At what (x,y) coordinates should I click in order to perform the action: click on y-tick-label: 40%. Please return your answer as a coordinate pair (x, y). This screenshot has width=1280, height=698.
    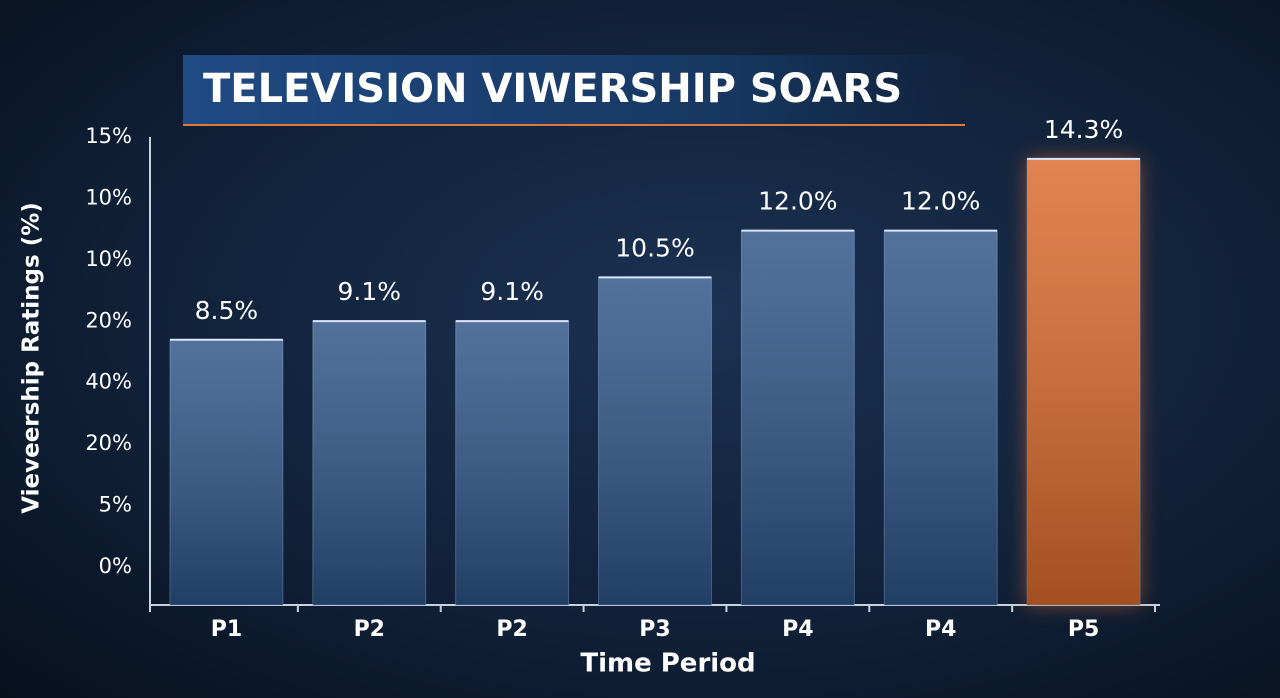
    Looking at the image, I should click on (108, 382).